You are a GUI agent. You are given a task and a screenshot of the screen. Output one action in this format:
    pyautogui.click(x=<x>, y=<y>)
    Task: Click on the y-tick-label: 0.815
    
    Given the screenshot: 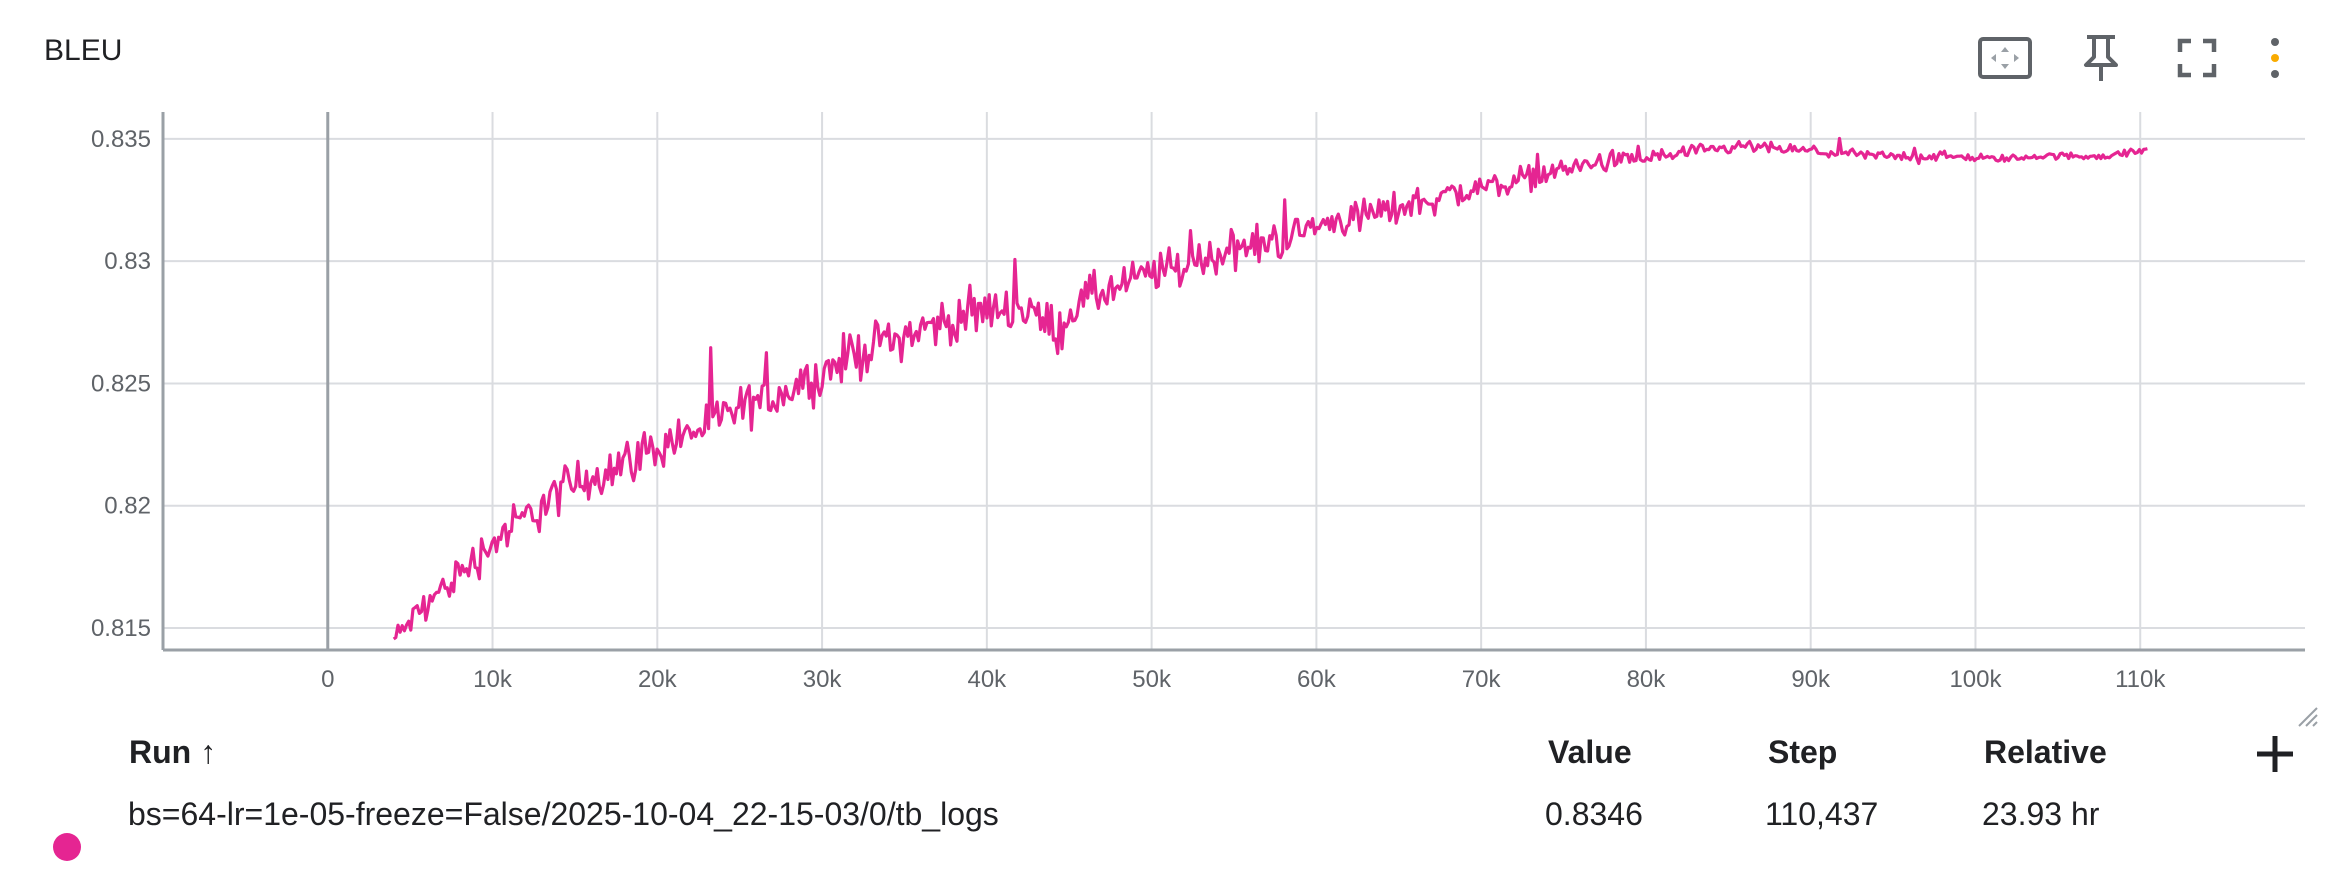 What is the action you would take?
    pyautogui.click(x=121, y=628)
    